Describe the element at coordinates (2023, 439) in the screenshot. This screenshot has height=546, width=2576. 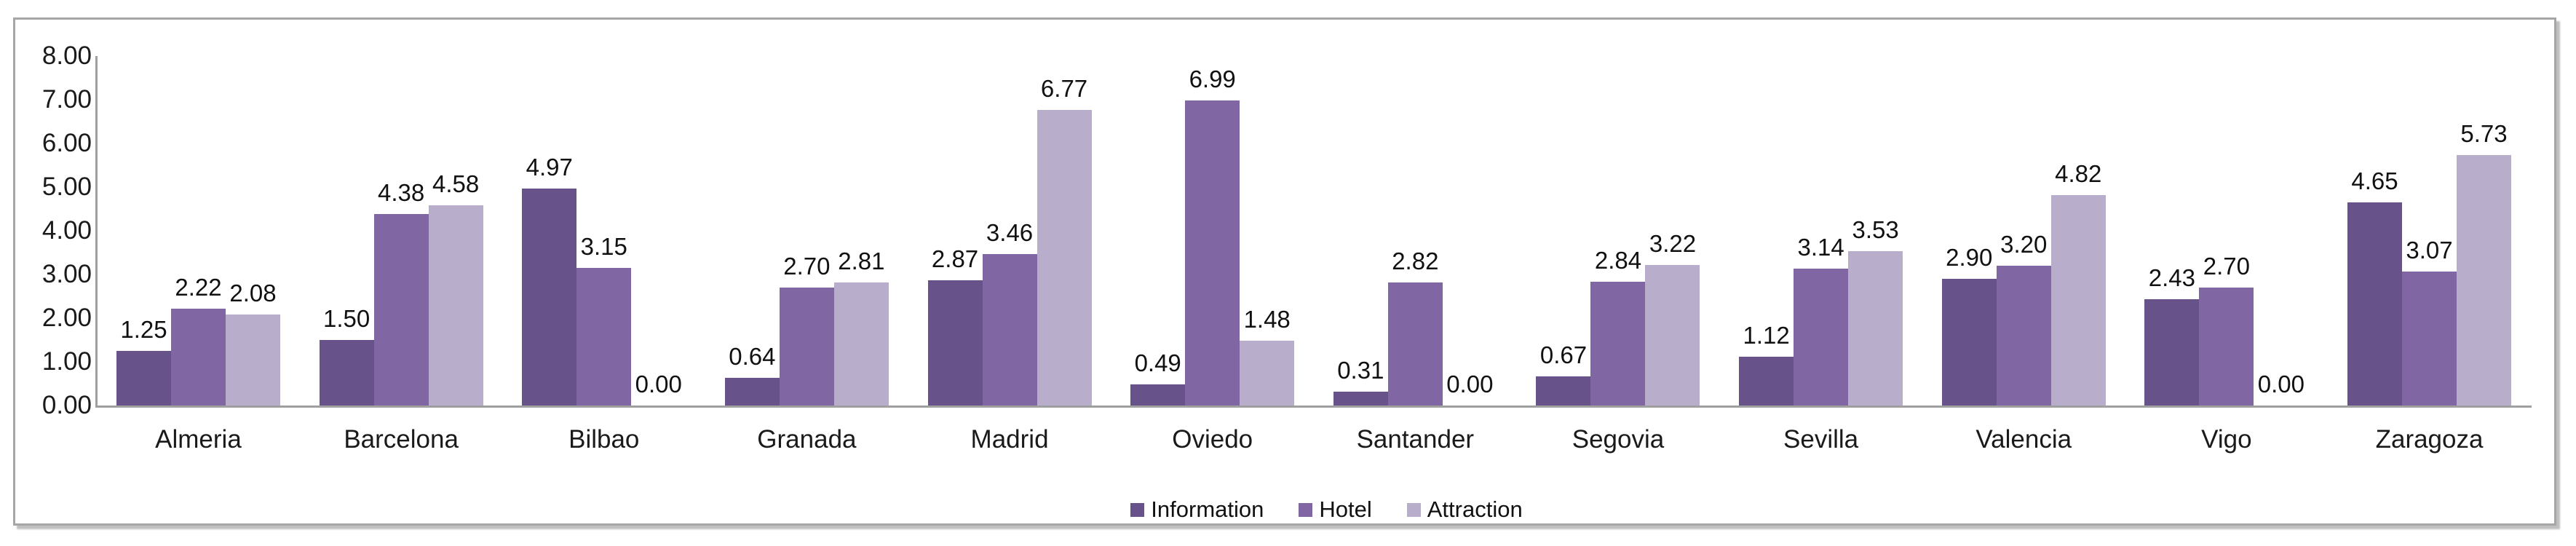
I see `x-category-label: Valencia` at that location.